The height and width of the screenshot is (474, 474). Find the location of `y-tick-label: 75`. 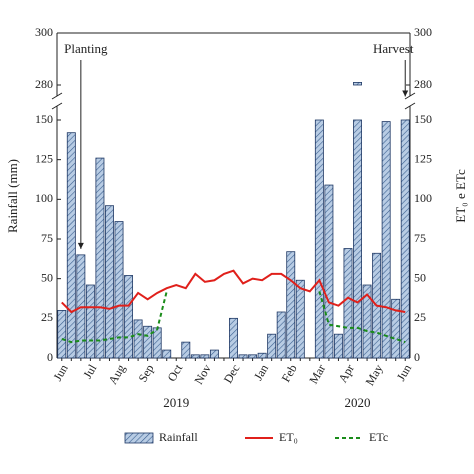

y-tick-label: 75 is located at coordinates (47, 238).